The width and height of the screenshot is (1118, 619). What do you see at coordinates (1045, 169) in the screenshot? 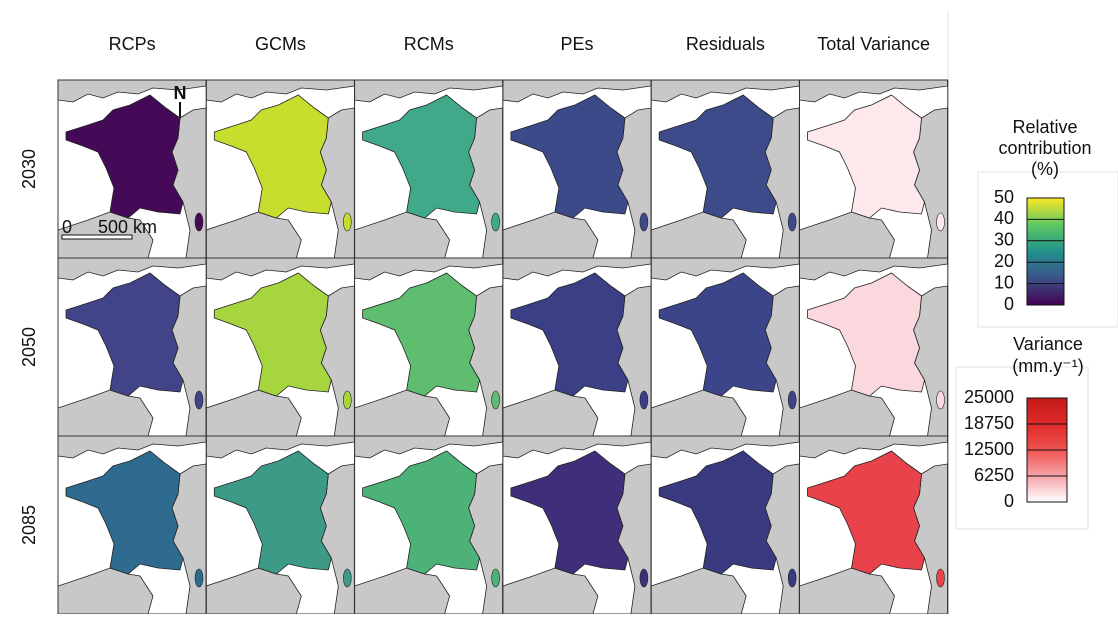
I see `legend-title: (%)` at bounding box center [1045, 169].